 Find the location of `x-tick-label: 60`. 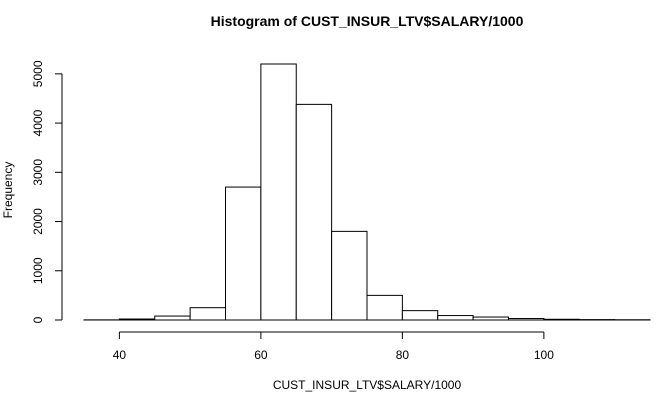

x-tick-label: 60 is located at coordinates (261, 355).